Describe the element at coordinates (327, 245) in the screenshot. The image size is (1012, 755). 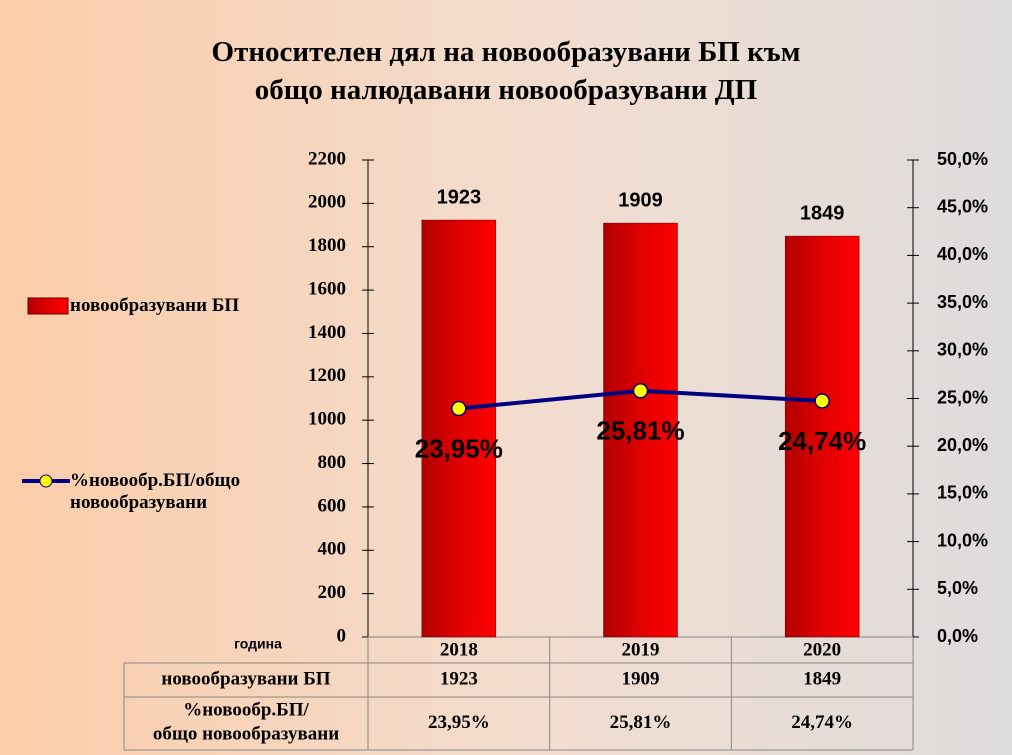
I see `y-tick-label: 1800` at that location.